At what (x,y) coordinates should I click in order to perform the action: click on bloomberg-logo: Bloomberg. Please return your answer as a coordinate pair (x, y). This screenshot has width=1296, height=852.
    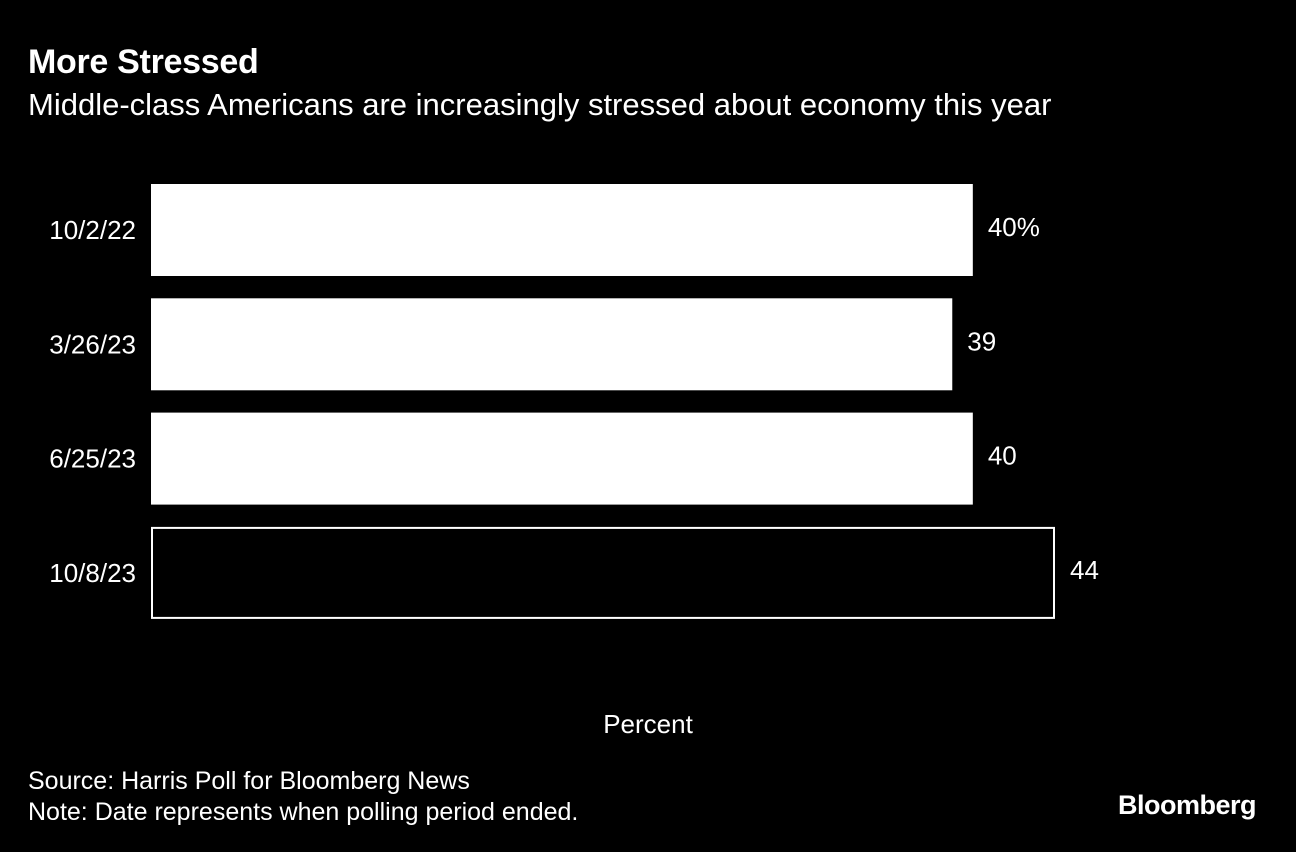
    Looking at the image, I should click on (1187, 805).